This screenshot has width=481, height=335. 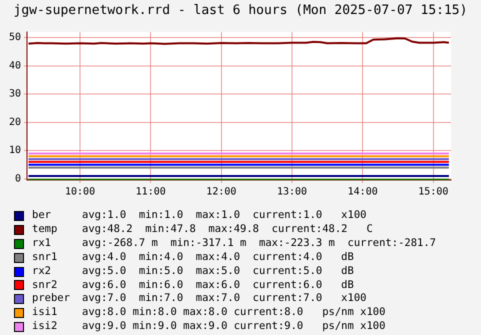 What do you see at coordinates (15, 66) in the screenshot?
I see `y-tick-label: 40` at bounding box center [15, 66].